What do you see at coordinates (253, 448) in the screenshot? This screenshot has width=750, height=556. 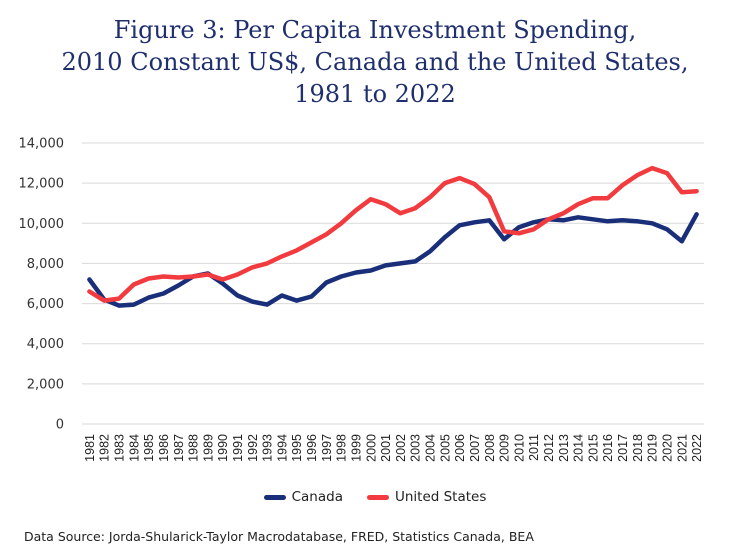 I see `x-tick-label: 1992` at bounding box center [253, 448].